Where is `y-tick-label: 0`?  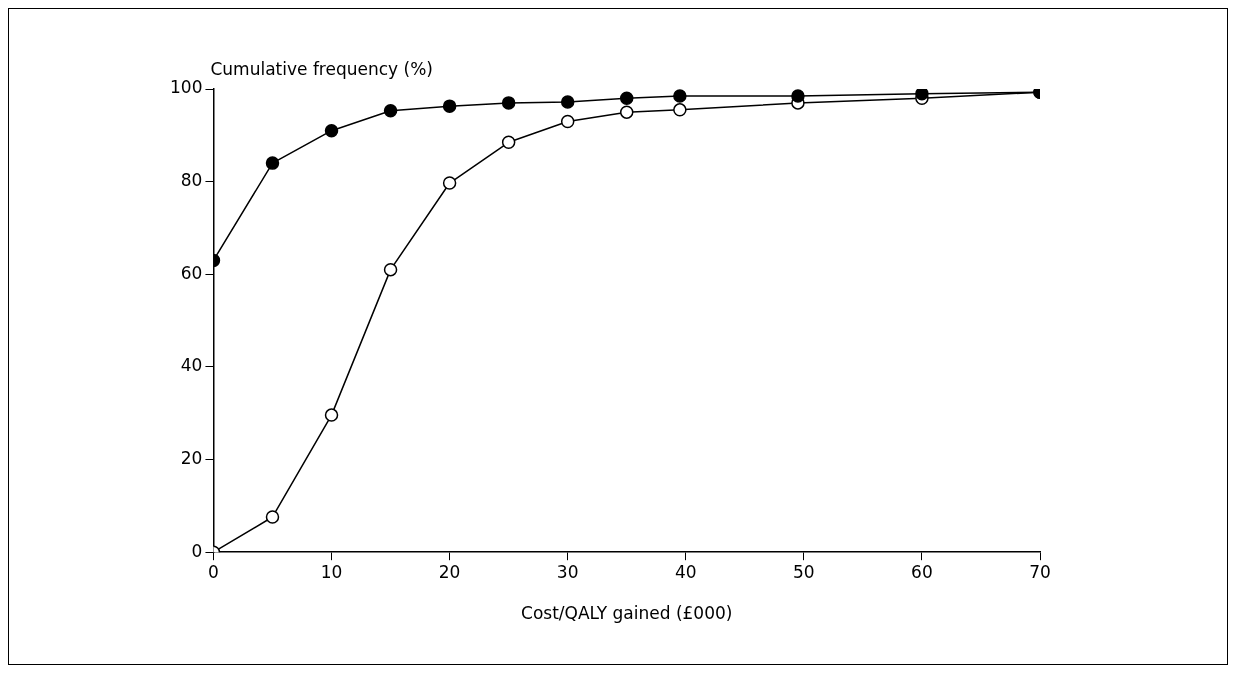
y-tick-label: 0 is located at coordinates (197, 550).